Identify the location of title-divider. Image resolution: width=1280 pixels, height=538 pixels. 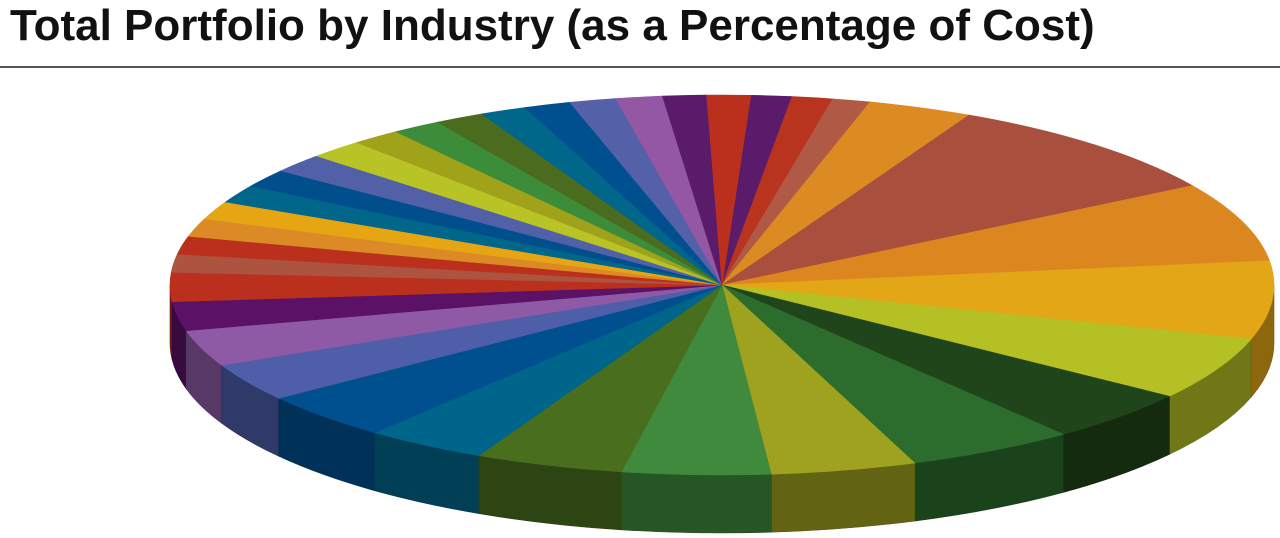
(640, 67).